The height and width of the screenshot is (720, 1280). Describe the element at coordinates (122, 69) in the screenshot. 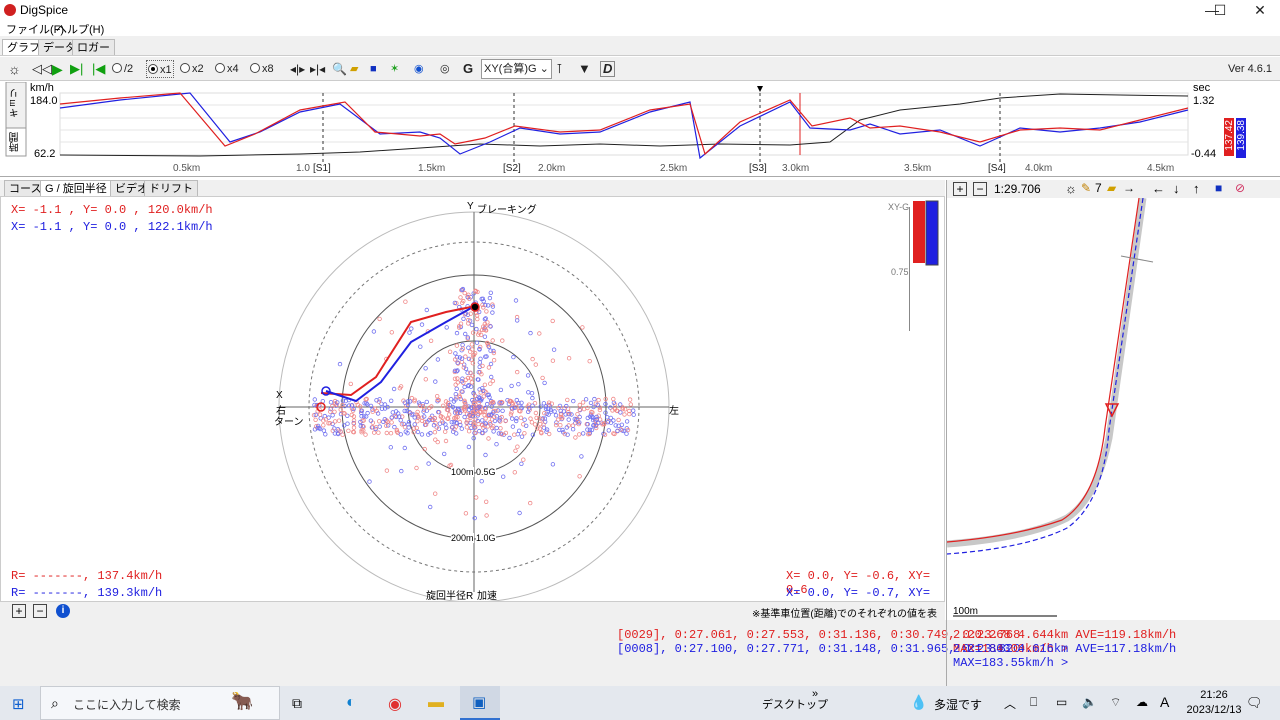

I see `speed-half: /2` at that location.